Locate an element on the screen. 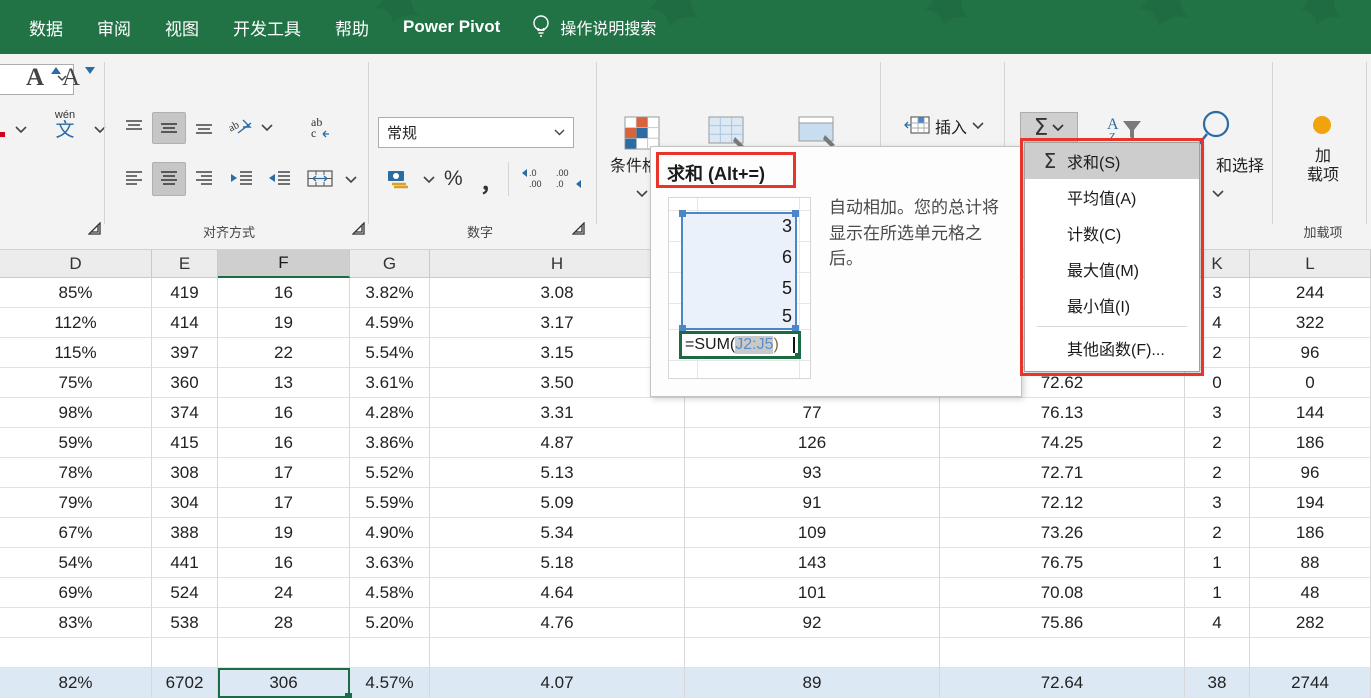 This screenshot has height=698, width=1371. cell-E2: 414 is located at coordinates (185, 323).